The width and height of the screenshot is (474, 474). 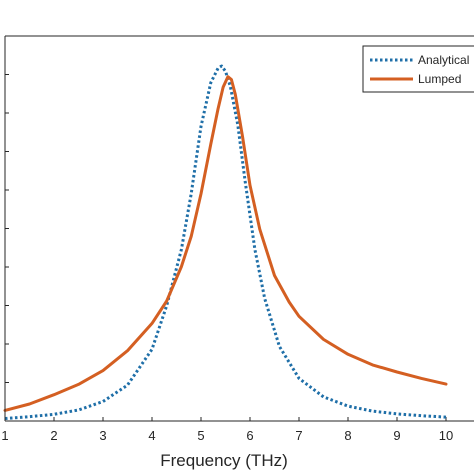 I want to click on x-tick-label: 5, so click(x=200, y=435).